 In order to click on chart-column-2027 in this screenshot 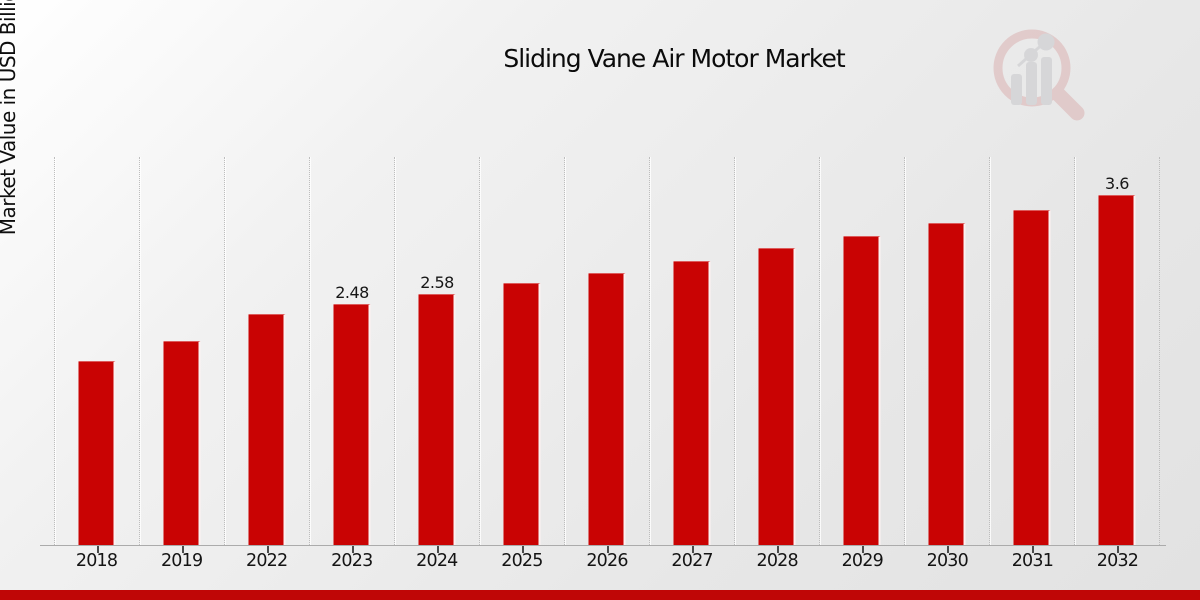, I will do `click(691, 355)`.